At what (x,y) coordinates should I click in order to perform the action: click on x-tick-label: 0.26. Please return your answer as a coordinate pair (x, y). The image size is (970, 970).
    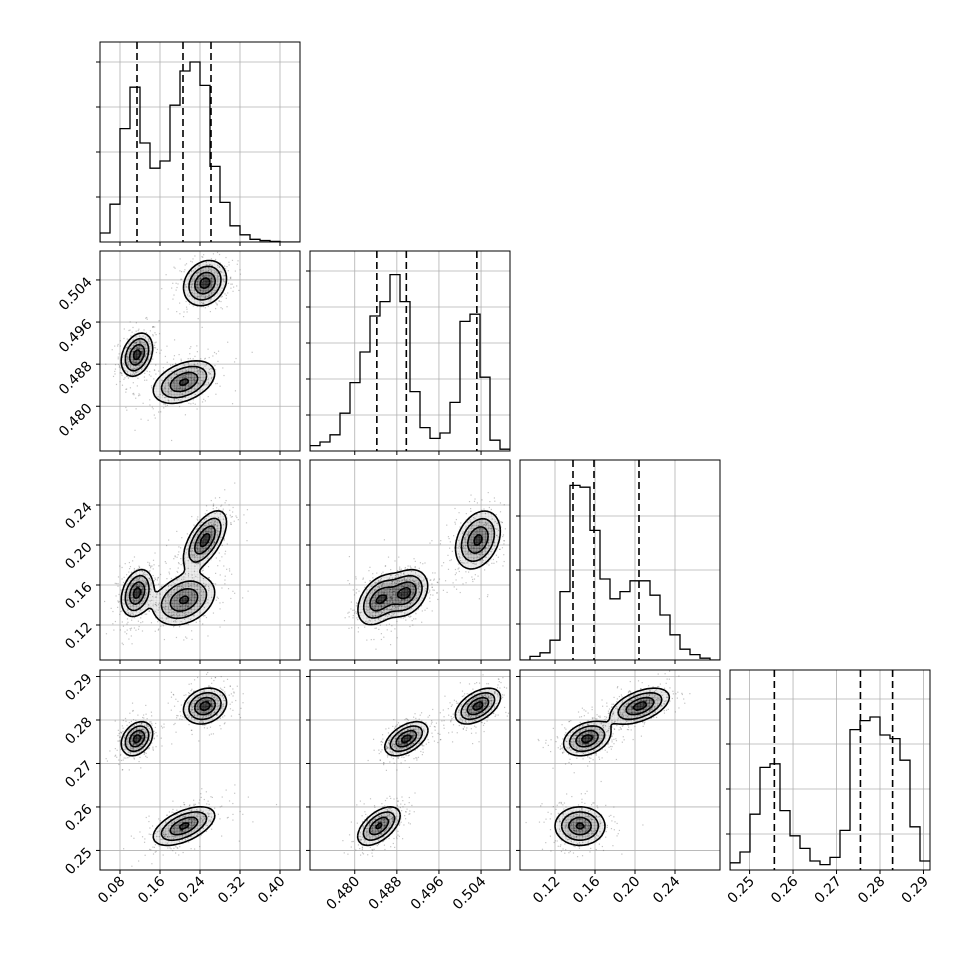
    Looking at the image, I should click on (784, 889).